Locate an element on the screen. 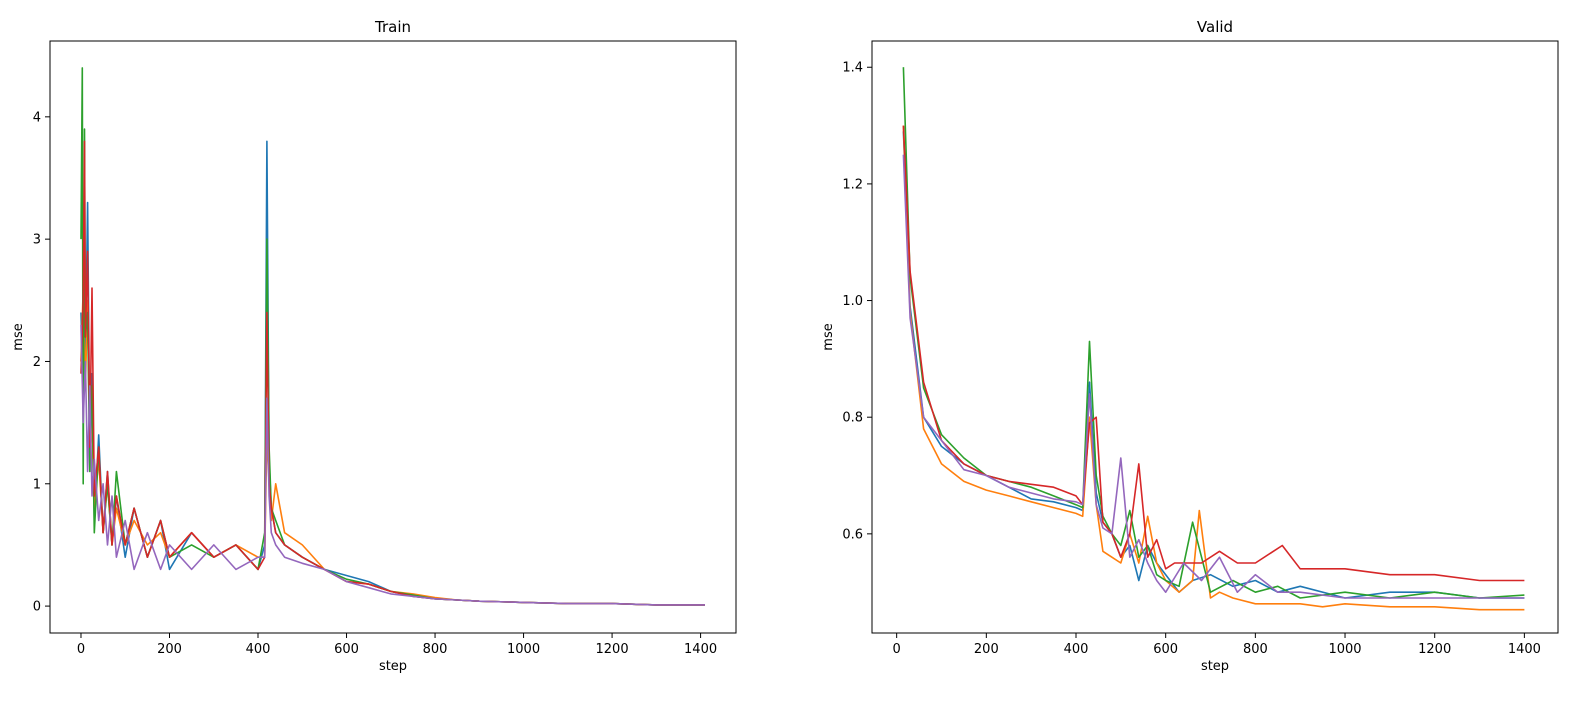 The width and height of the screenshot is (1584, 702). train-xtick-label: 1400 is located at coordinates (700, 649).